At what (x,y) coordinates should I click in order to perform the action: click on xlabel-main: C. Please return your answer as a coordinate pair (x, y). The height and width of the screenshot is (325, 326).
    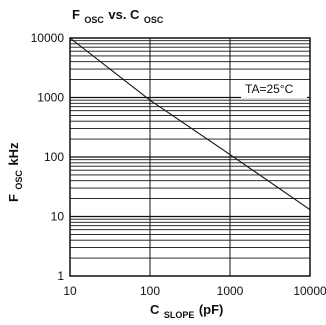
    Looking at the image, I should click on (155, 309).